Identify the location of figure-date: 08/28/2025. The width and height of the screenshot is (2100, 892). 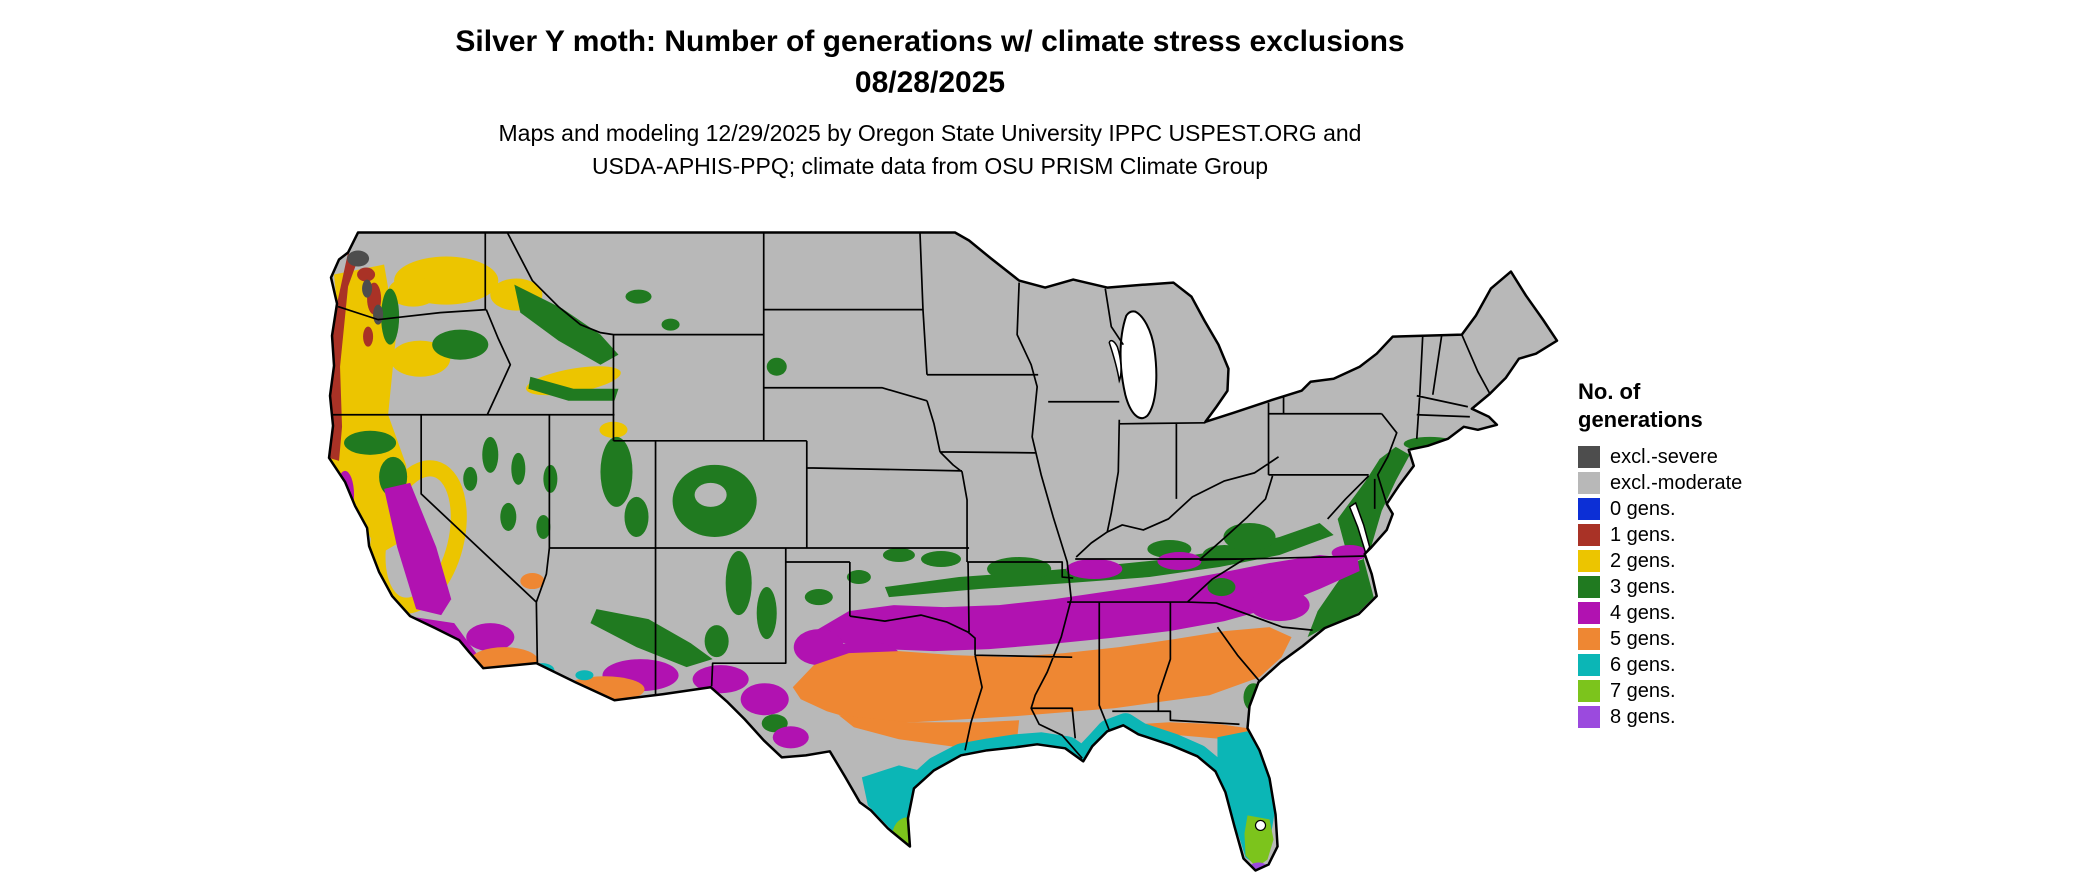
(930, 82).